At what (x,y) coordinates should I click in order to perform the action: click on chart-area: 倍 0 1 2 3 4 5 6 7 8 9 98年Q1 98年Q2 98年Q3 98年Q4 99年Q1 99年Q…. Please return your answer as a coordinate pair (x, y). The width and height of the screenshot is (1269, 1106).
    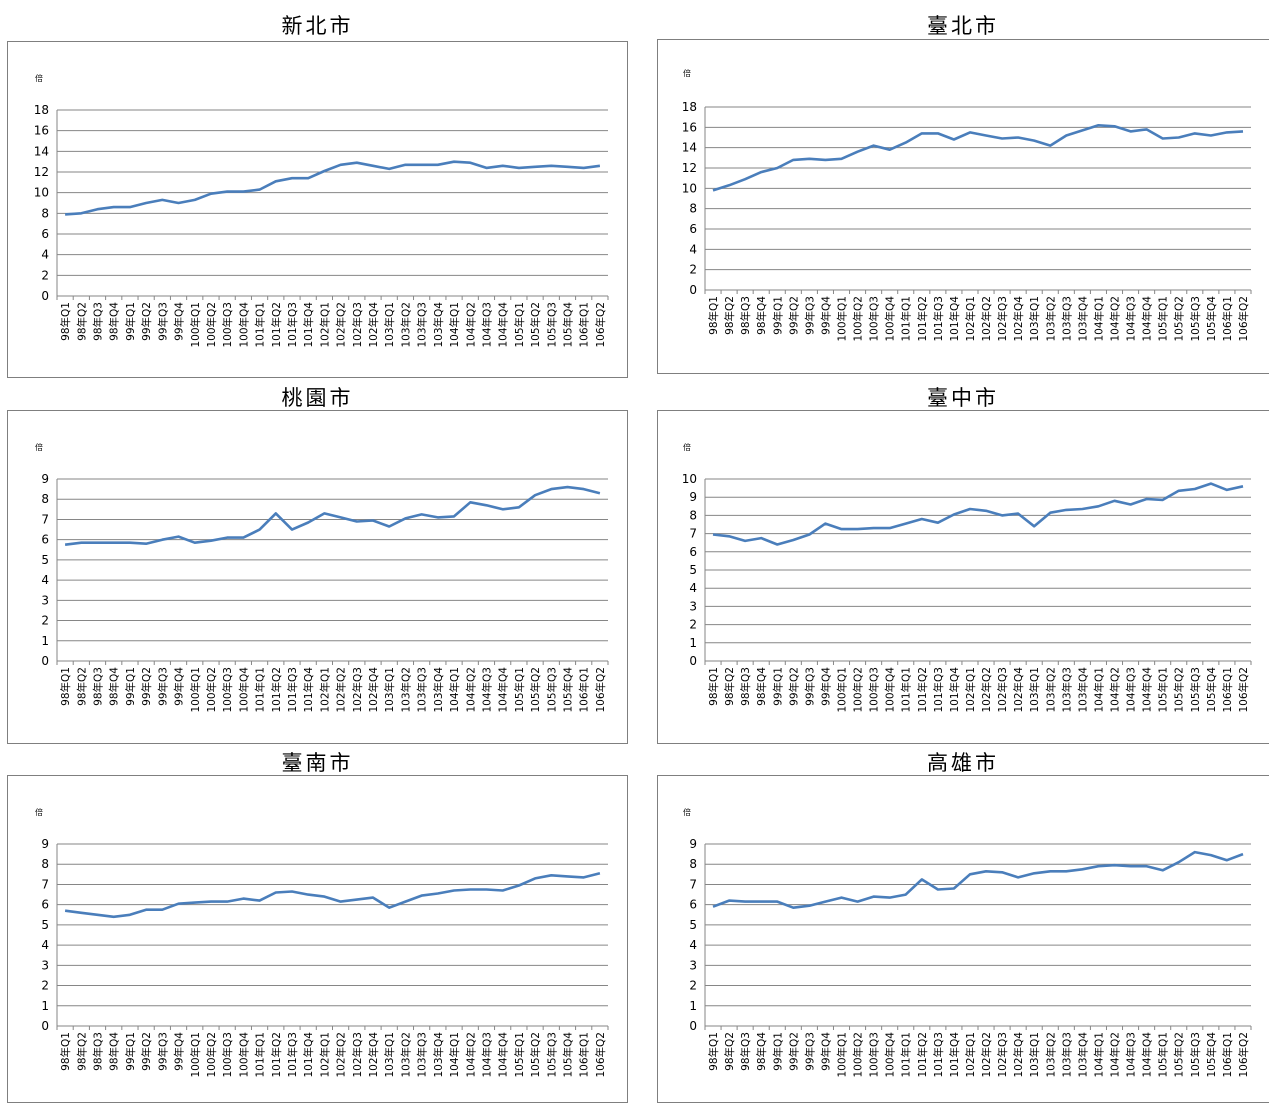
    Looking at the image, I should click on (317, 939).